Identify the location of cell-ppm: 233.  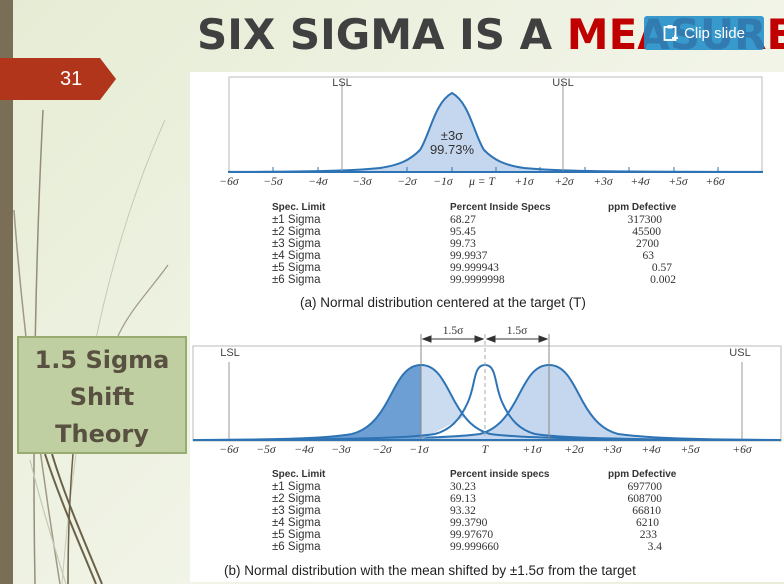
(648, 535).